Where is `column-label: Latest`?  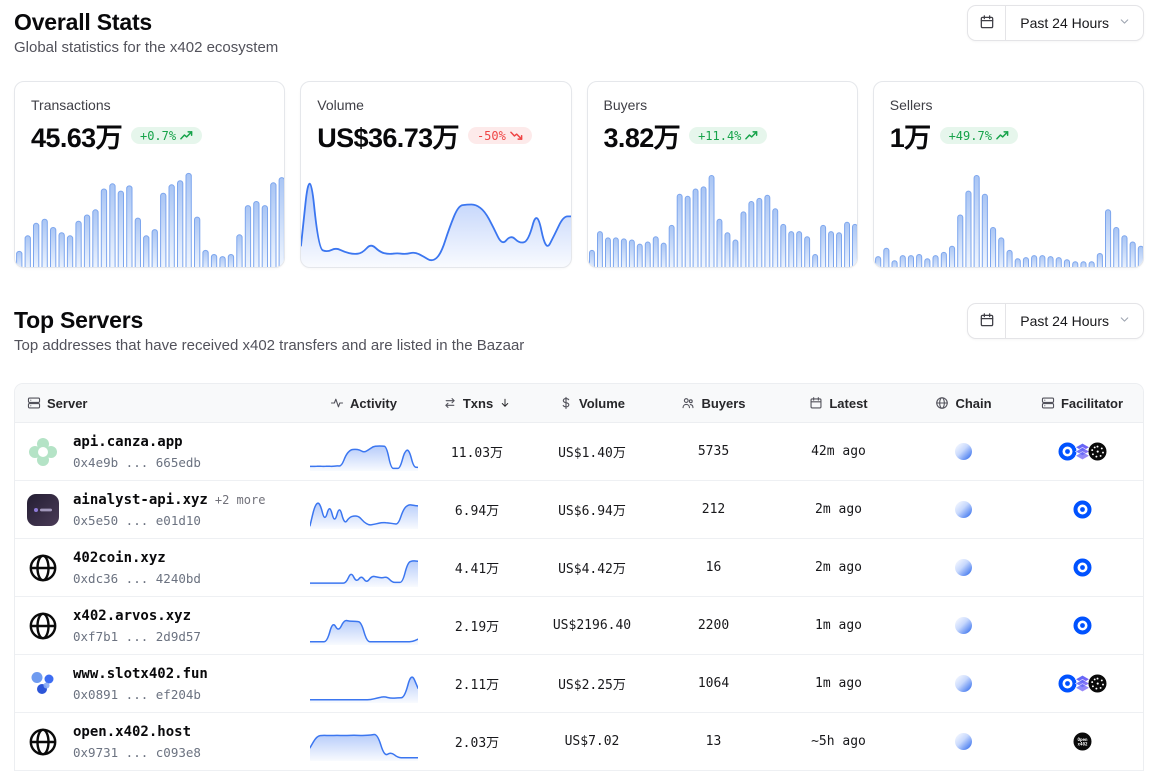 column-label: Latest is located at coordinates (848, 403).